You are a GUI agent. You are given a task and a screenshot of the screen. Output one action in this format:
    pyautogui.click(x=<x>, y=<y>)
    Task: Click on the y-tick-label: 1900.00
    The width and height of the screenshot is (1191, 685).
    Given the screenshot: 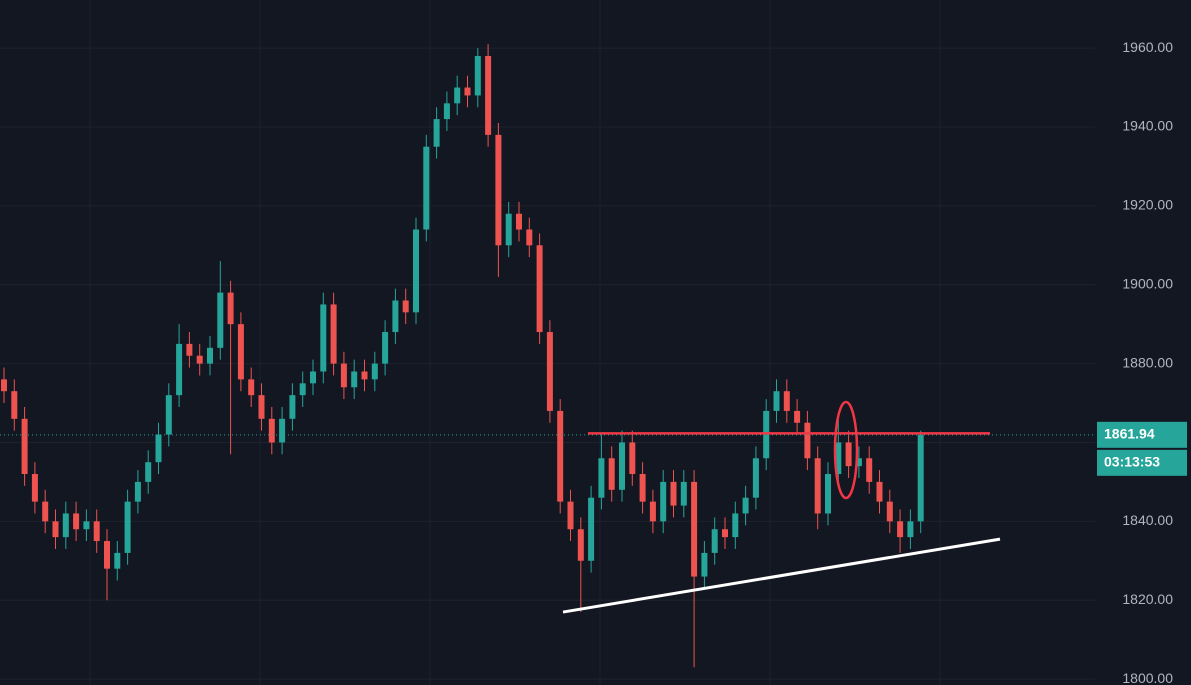 What is the action you would take?
    pyautogui.click(x=1147, y=283)
    